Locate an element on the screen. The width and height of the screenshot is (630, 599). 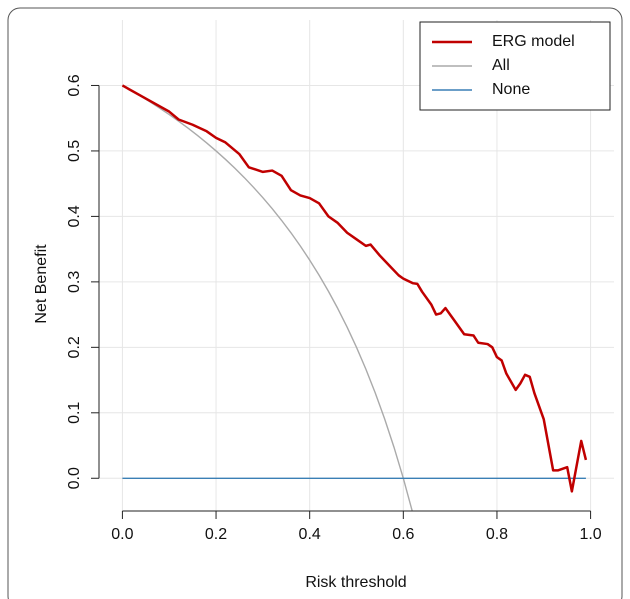
legend-label: None is located at coordinates (511, 89).